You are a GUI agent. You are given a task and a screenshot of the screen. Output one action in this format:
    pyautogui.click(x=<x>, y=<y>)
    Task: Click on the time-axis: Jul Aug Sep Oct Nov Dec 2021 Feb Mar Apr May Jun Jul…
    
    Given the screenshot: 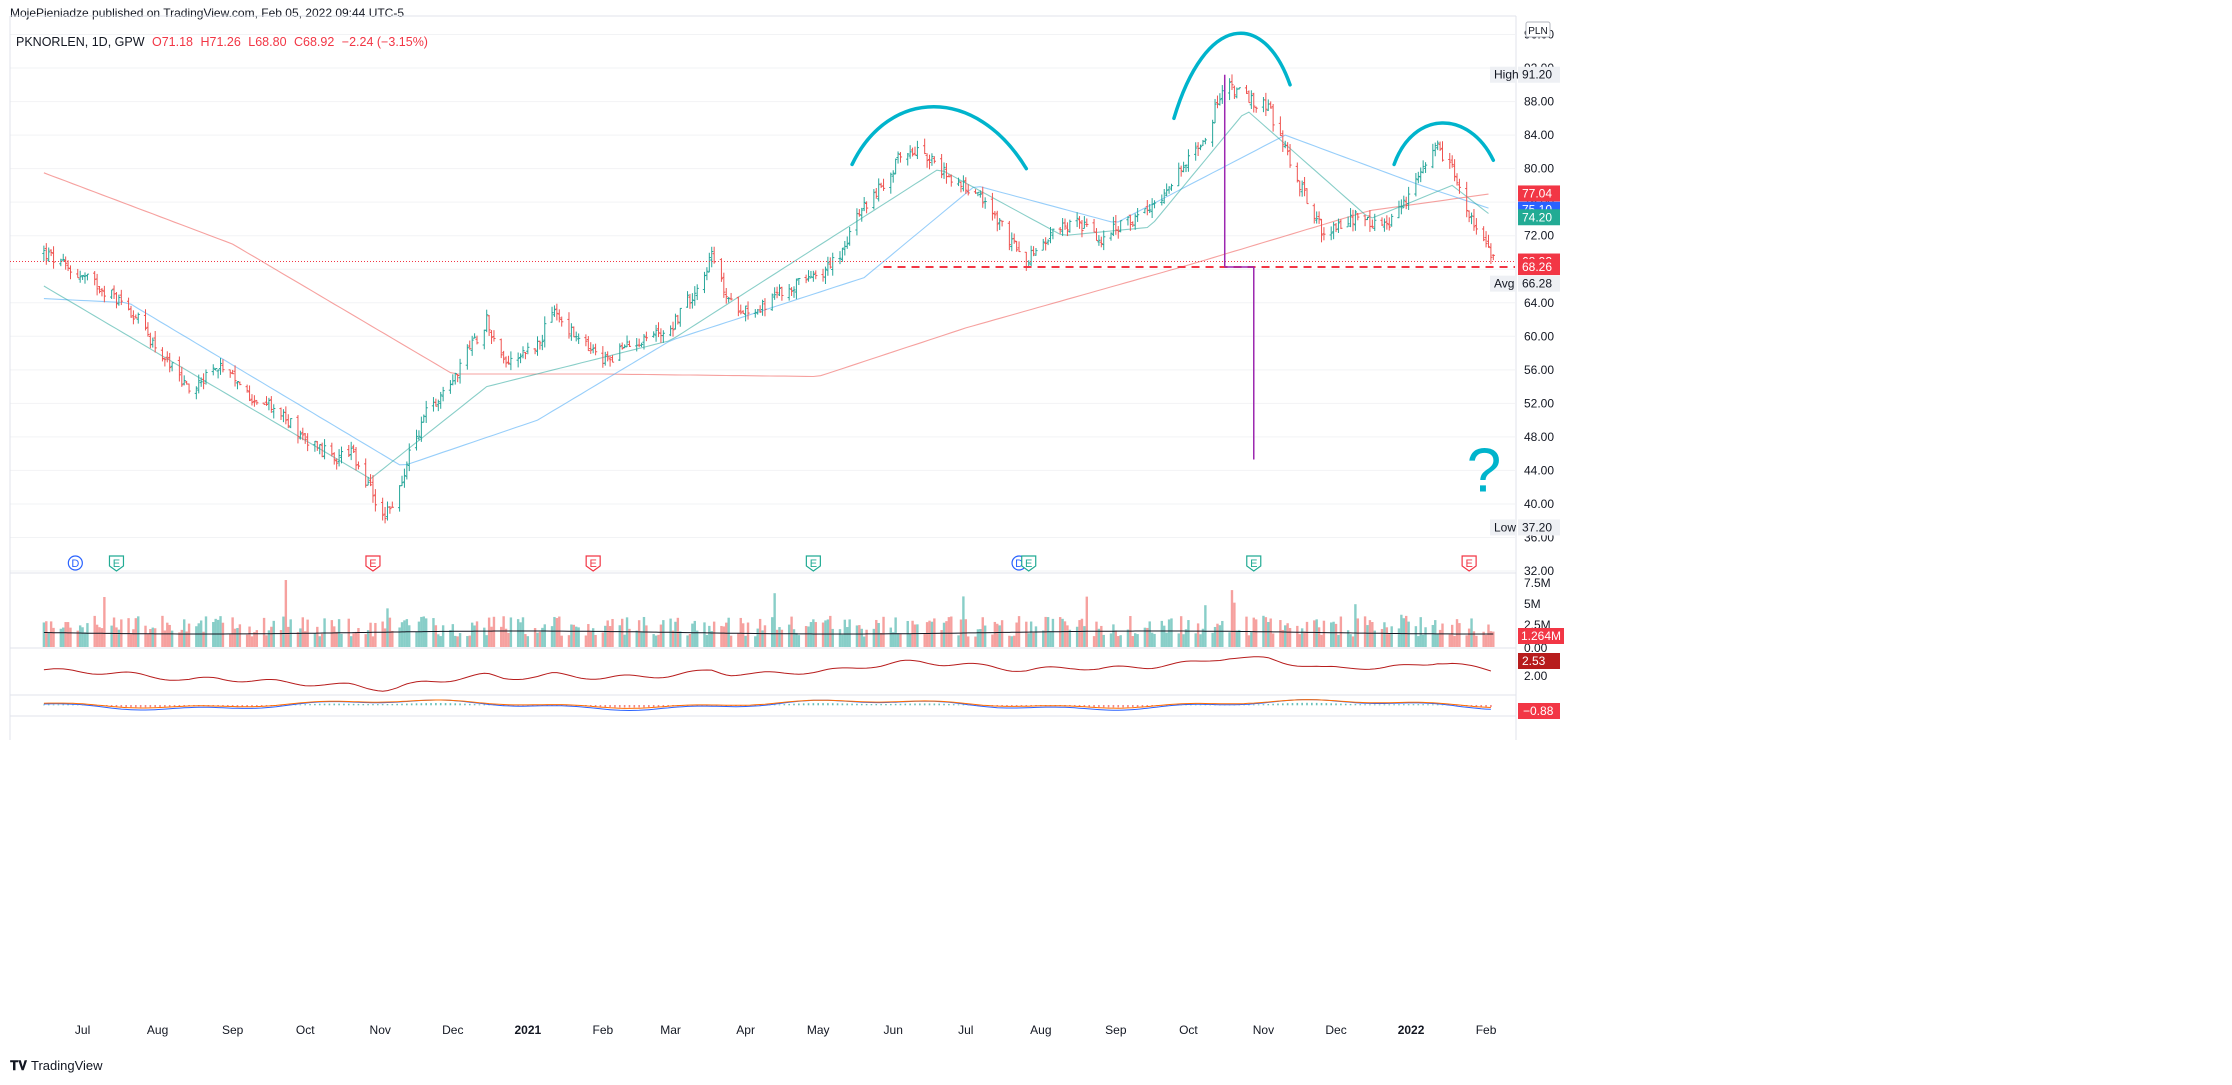 What is the action you would take?
    pyautogui.click(x=786, y=1030)
    